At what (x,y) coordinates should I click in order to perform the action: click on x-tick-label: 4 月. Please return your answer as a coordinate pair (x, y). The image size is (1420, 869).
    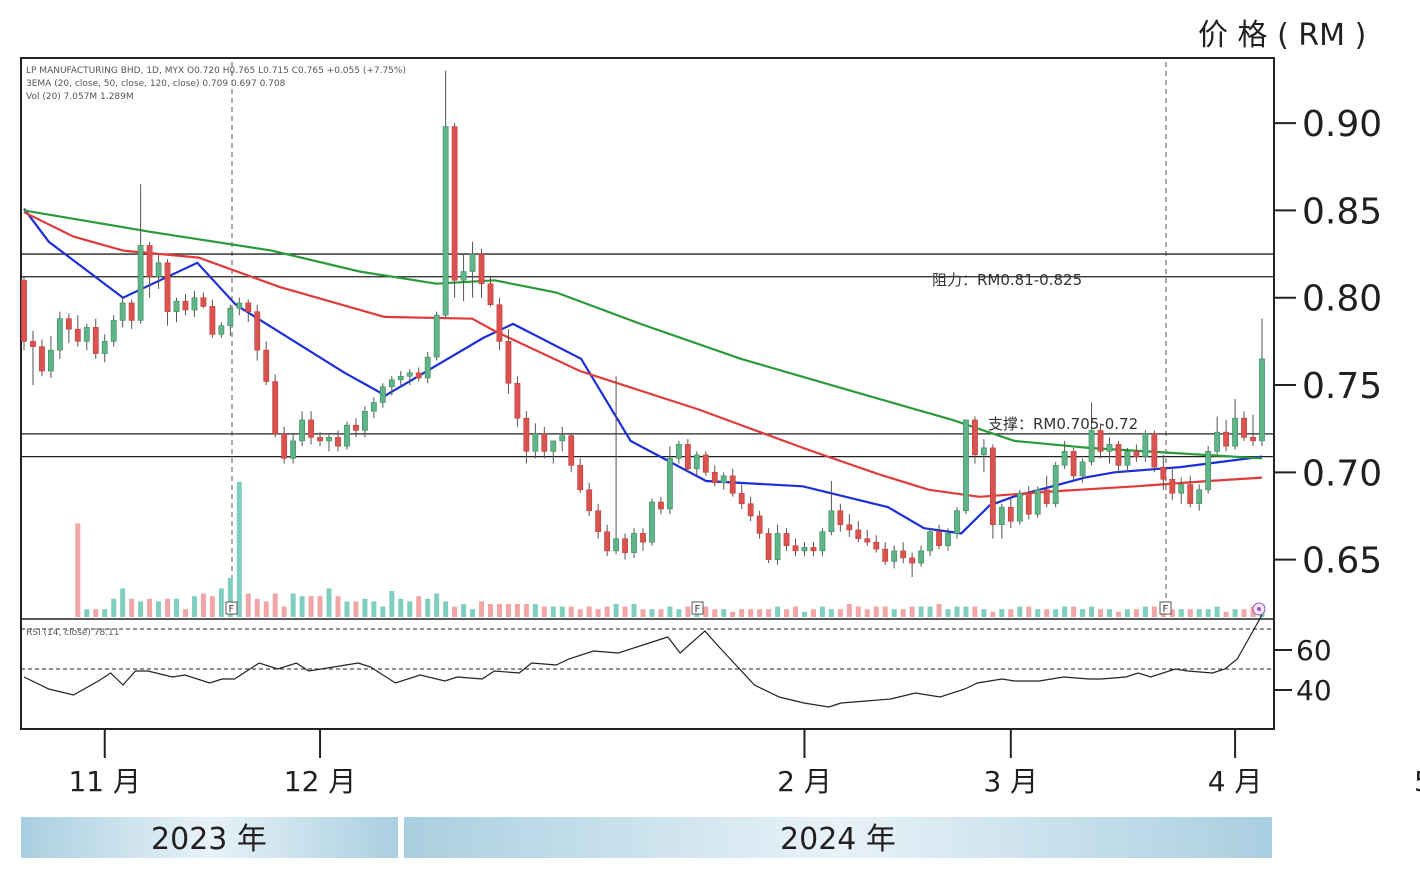
    Looking at the image, I should click on (1235, 781).